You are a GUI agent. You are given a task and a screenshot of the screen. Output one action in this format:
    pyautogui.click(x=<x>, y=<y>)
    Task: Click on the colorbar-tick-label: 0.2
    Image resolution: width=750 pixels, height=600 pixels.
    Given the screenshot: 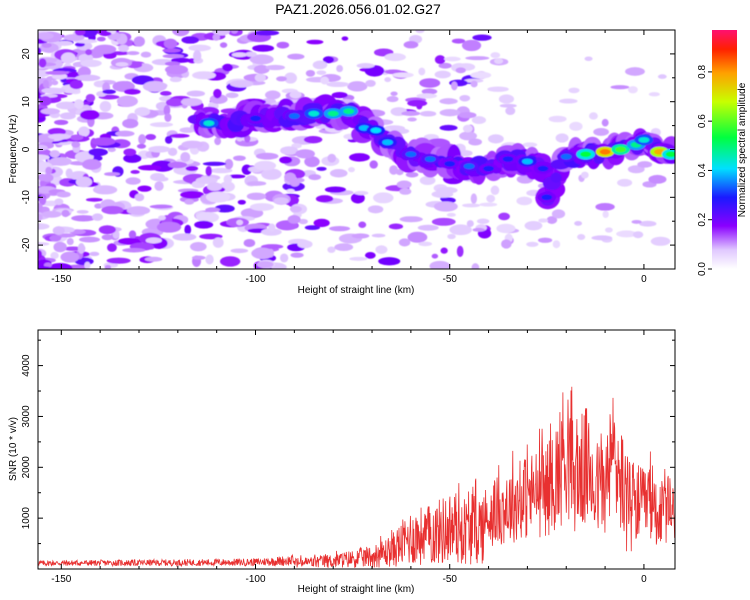 What is the action you would take?
    pyautogui.click(x=702, y=219)
    